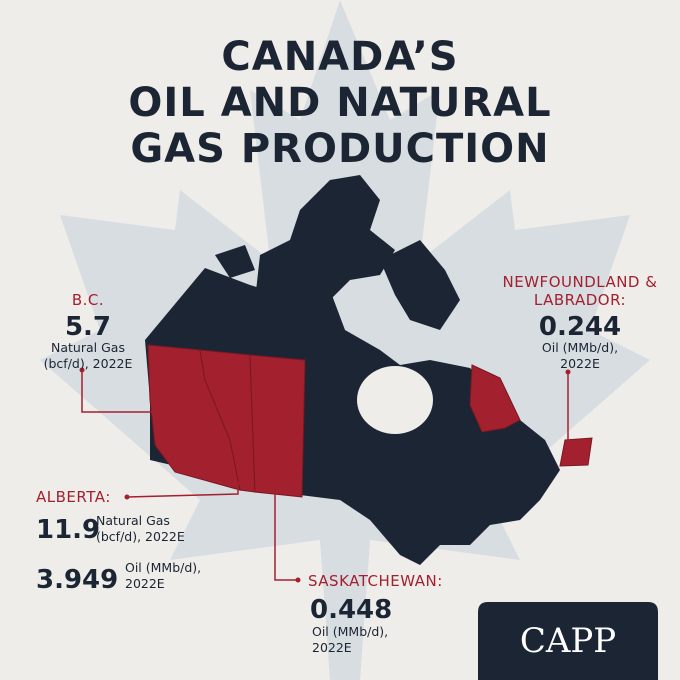 This screenshot has height=680, width=680. I want to click on stat-value: 3.949, so click(77, 580).